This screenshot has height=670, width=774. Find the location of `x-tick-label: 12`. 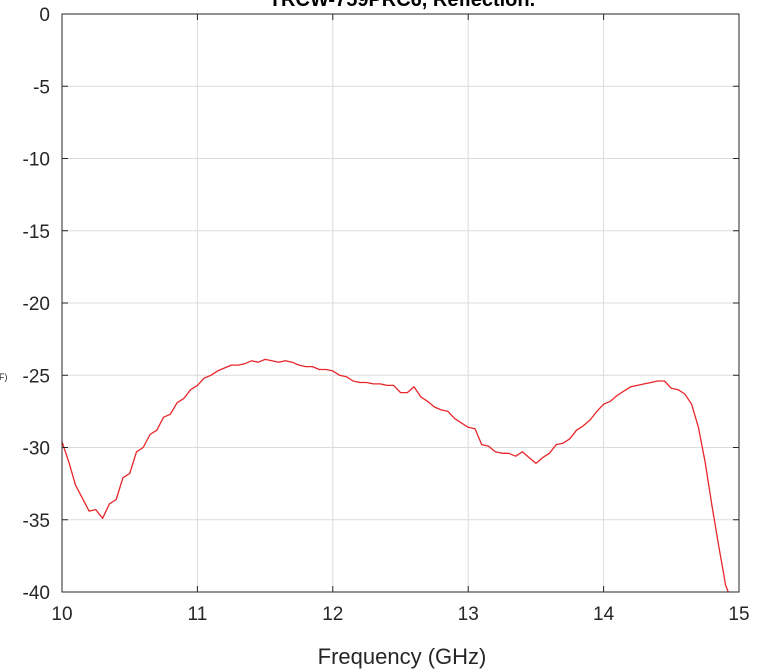

x-tick-label: 12 is located at coordinates (332, 614).